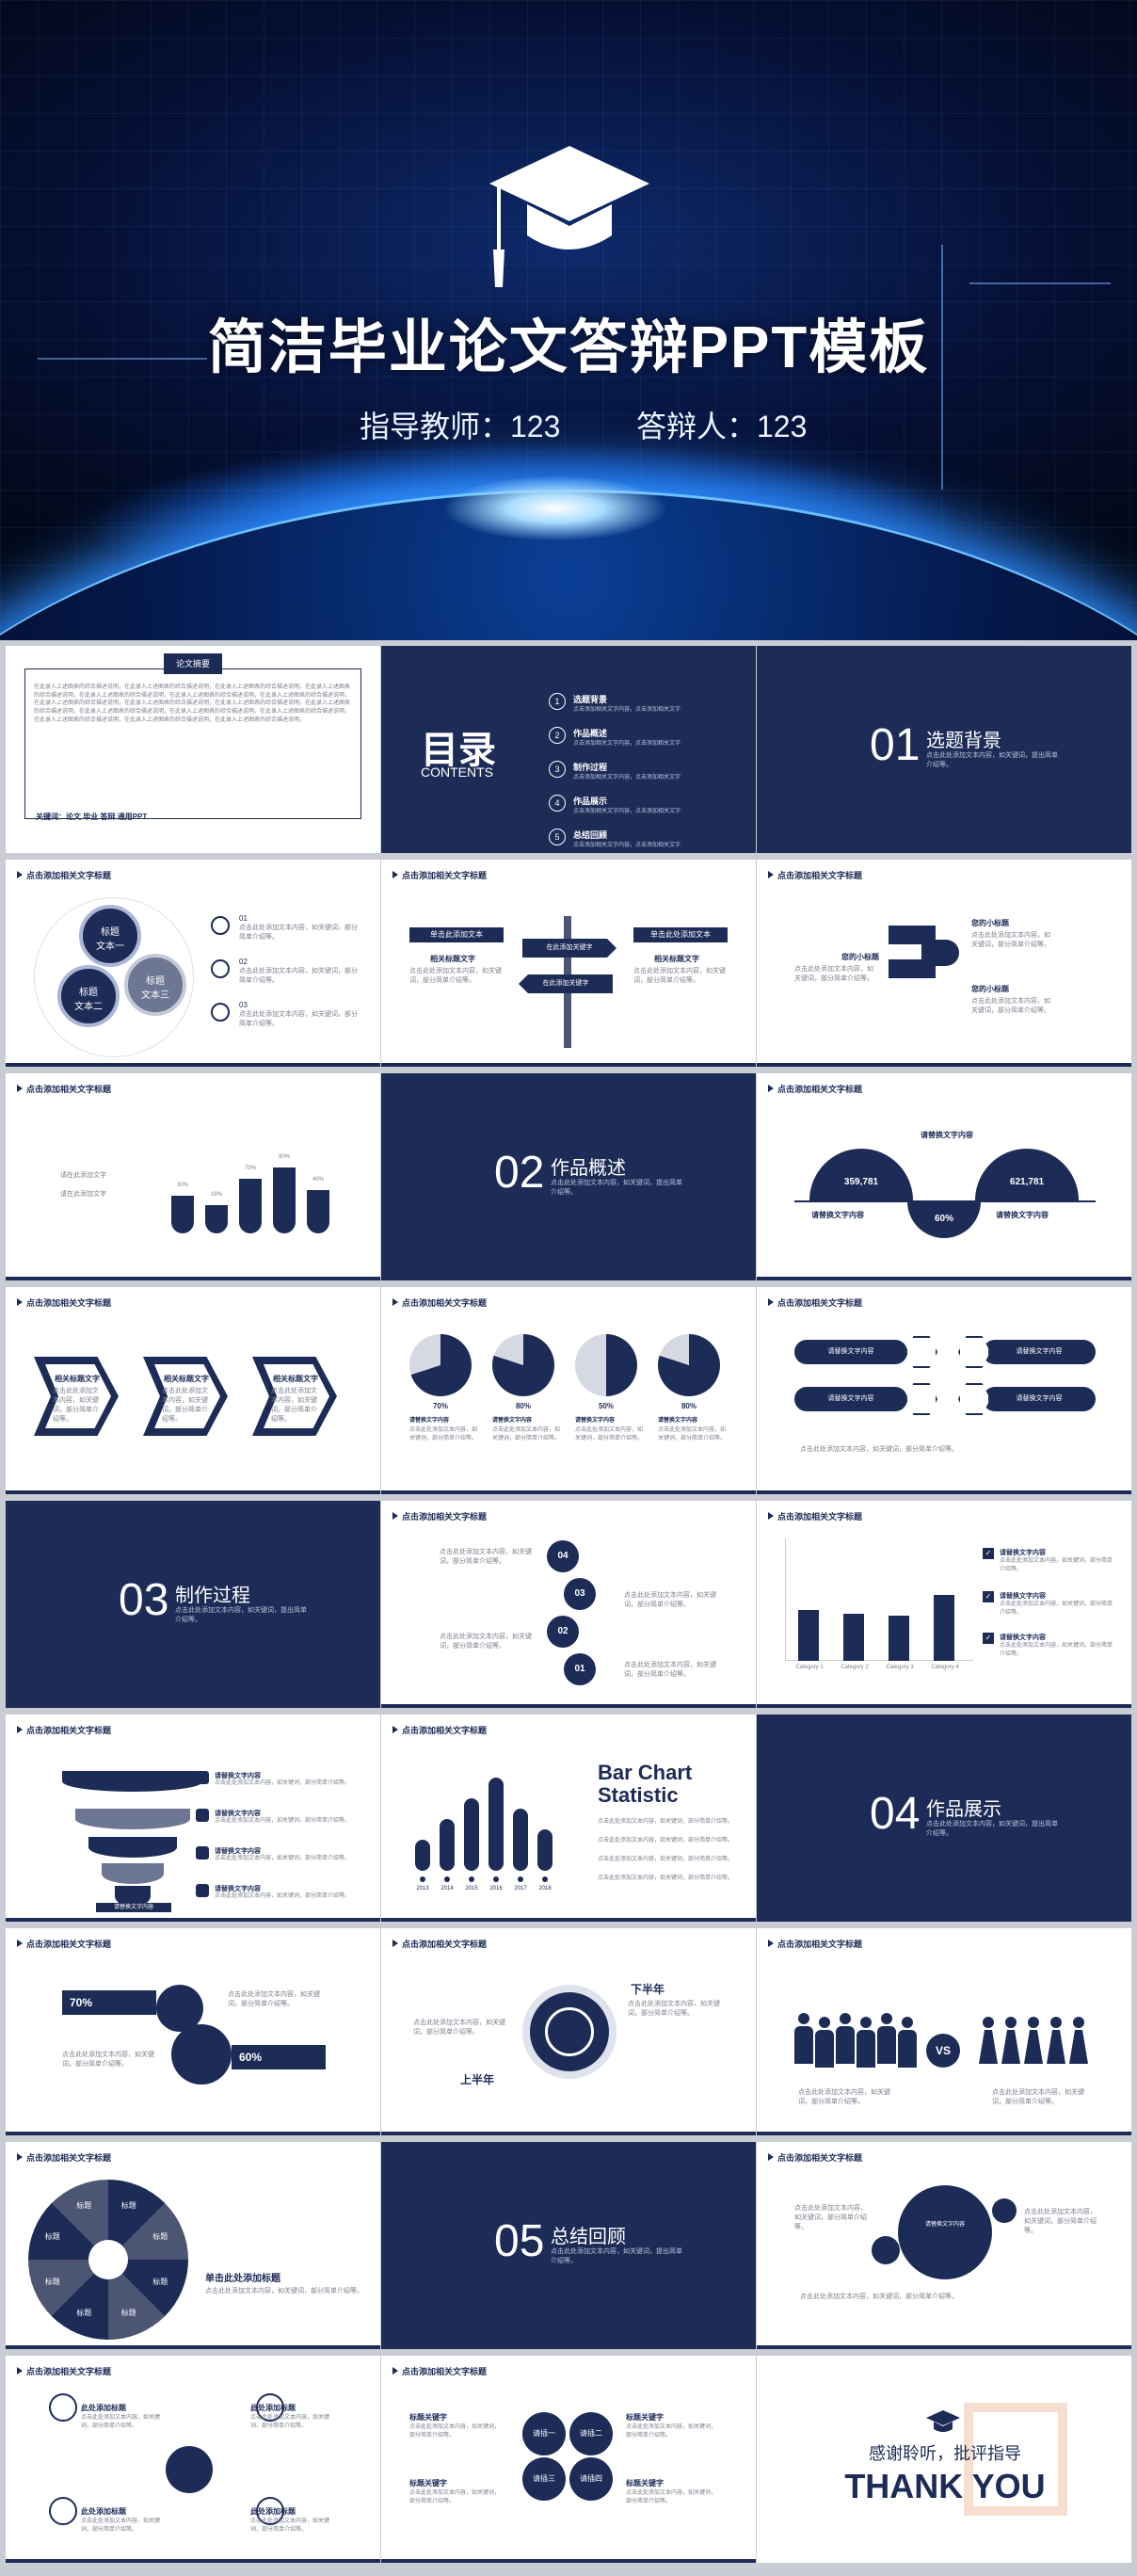  I want to click on hex-number: 01, so click(101, 1393).